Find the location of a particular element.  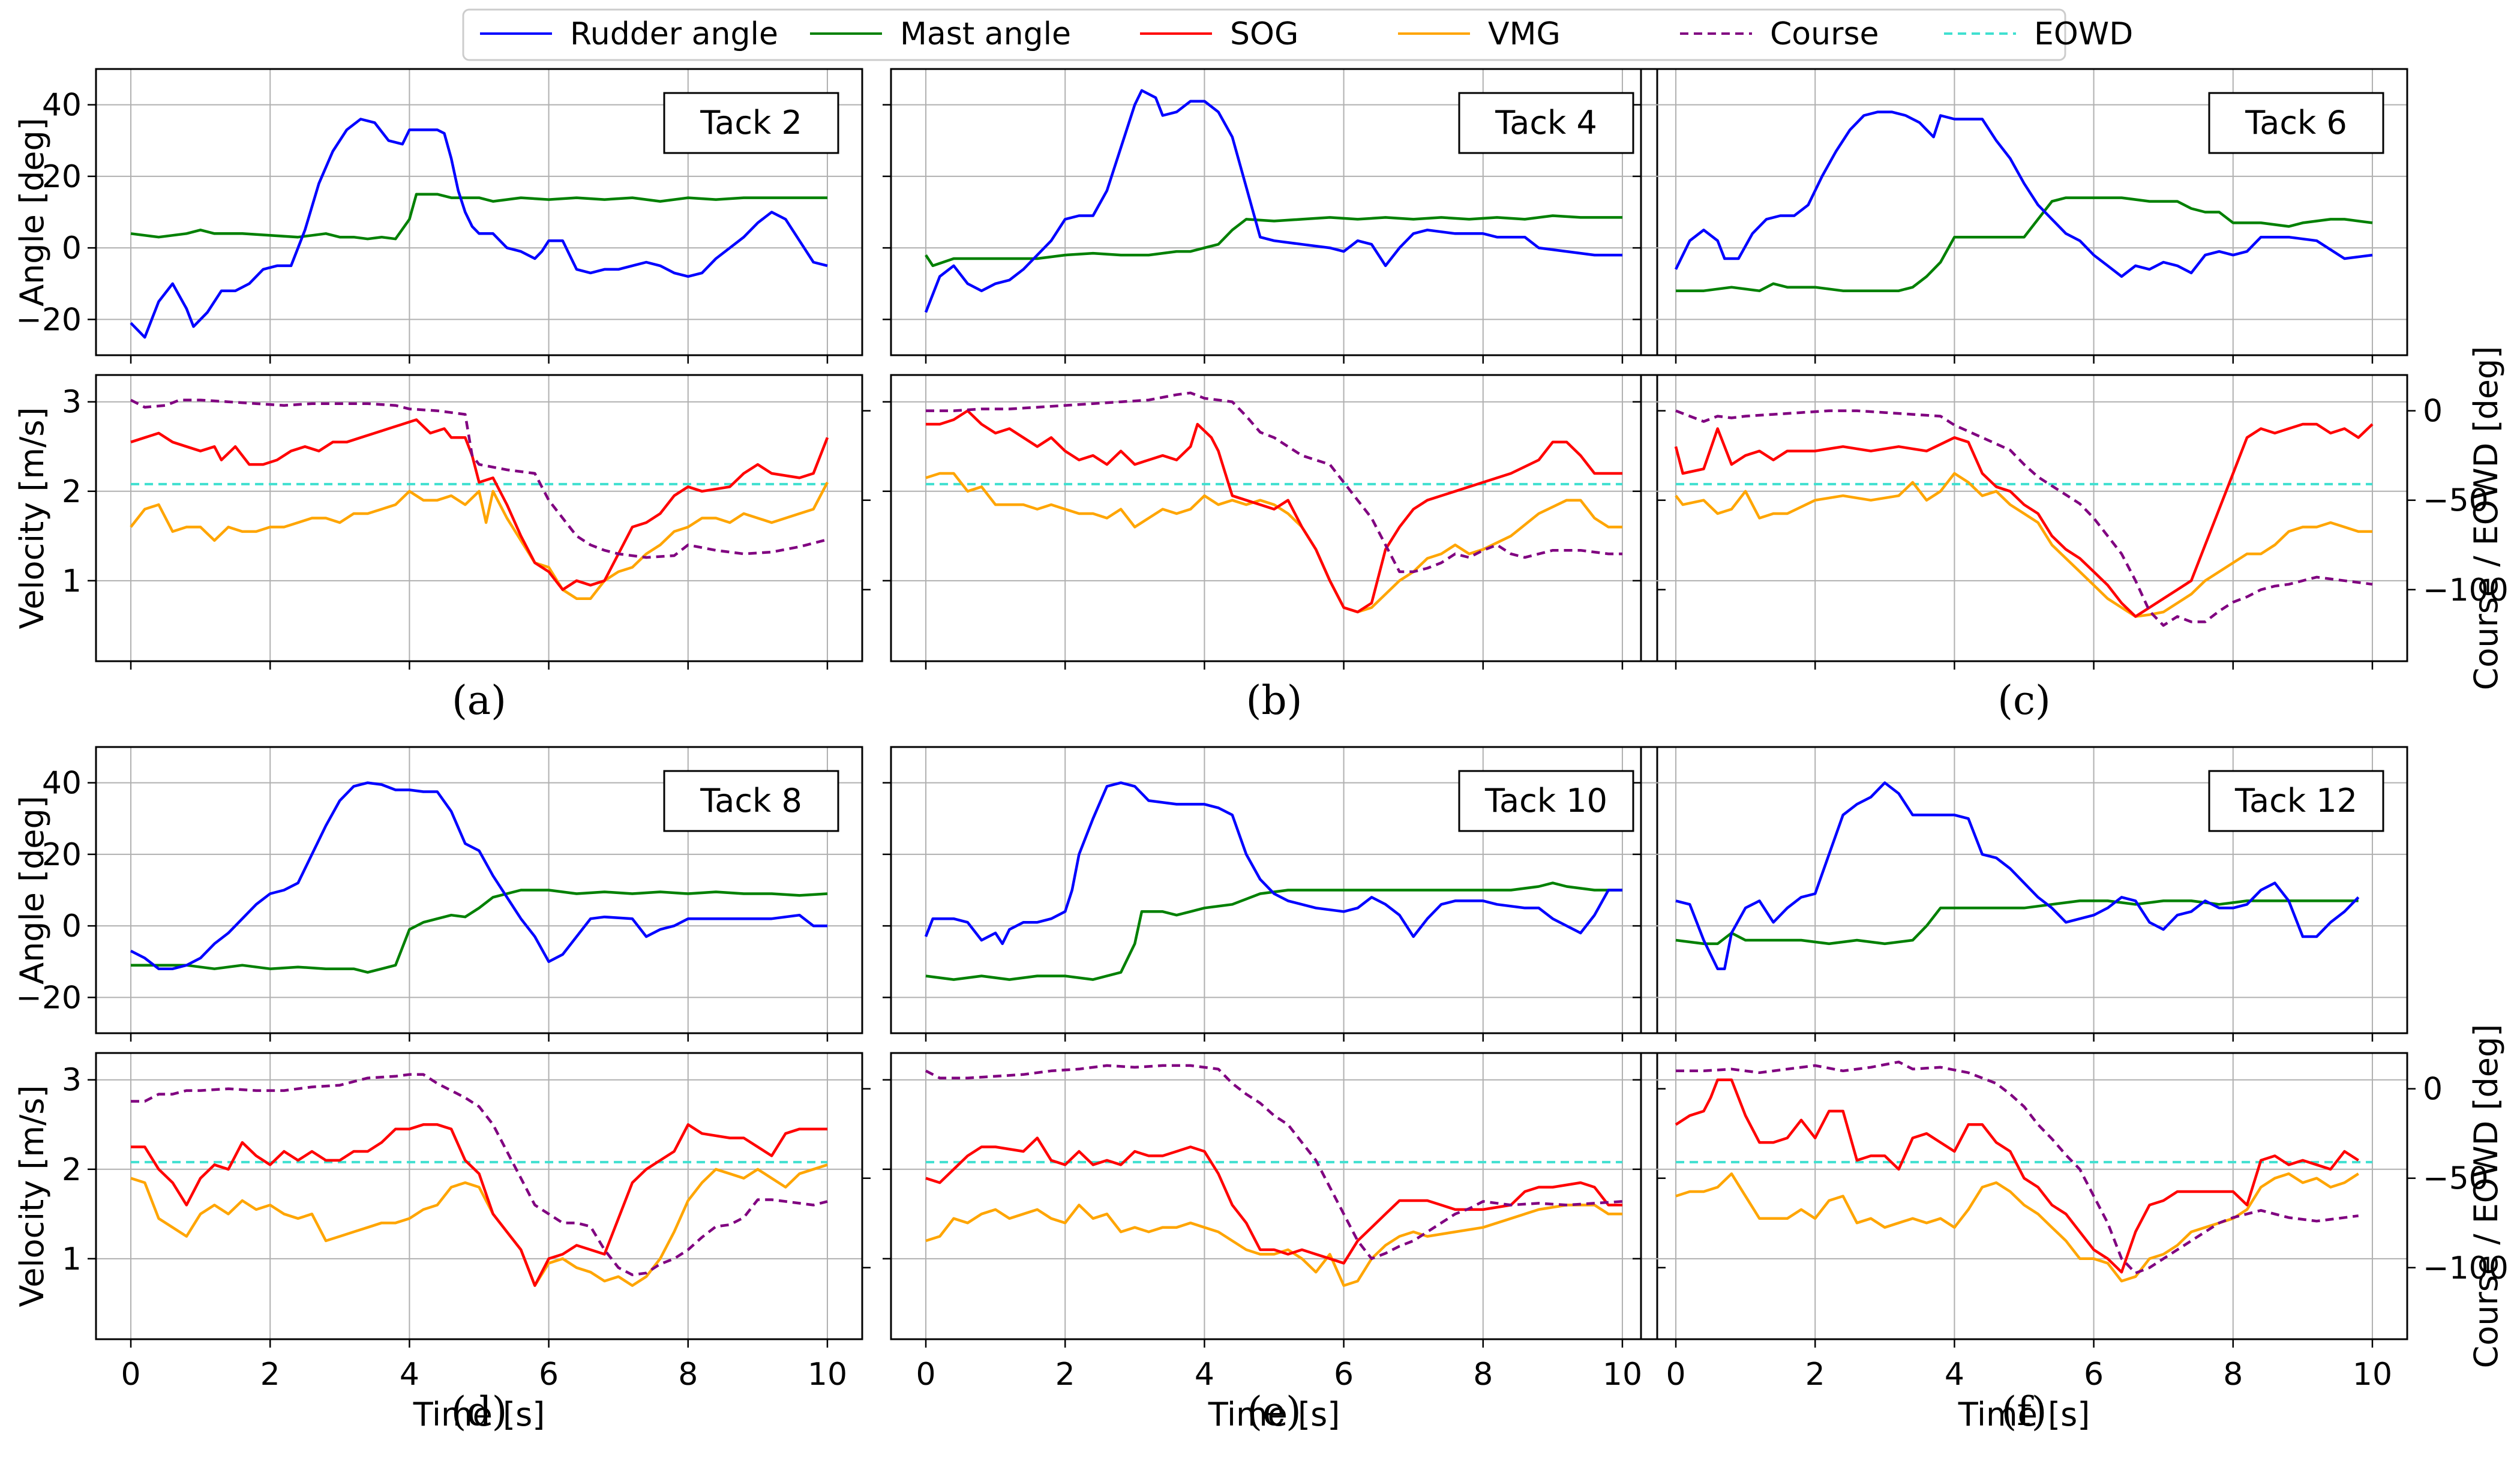

course-ylabel: Course / EOWD [deg] is located at coordinates (2486, 1196).